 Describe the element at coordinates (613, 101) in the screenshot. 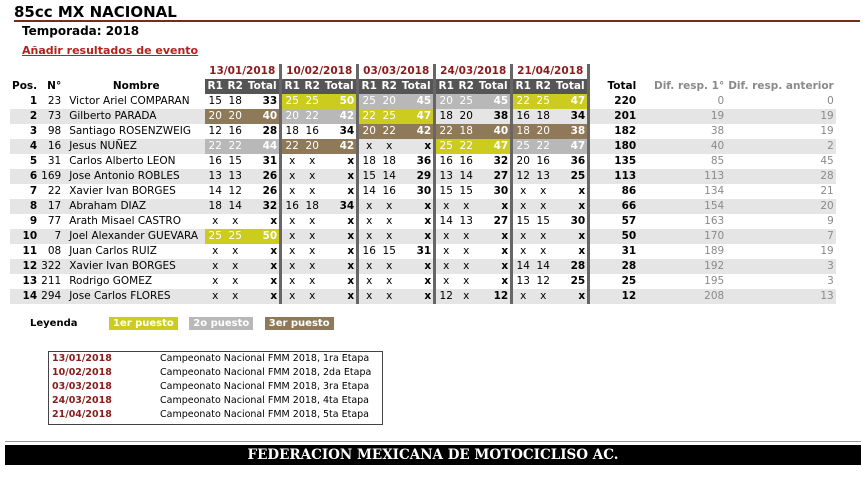

I see `grand-total-cell: 220` at that location.